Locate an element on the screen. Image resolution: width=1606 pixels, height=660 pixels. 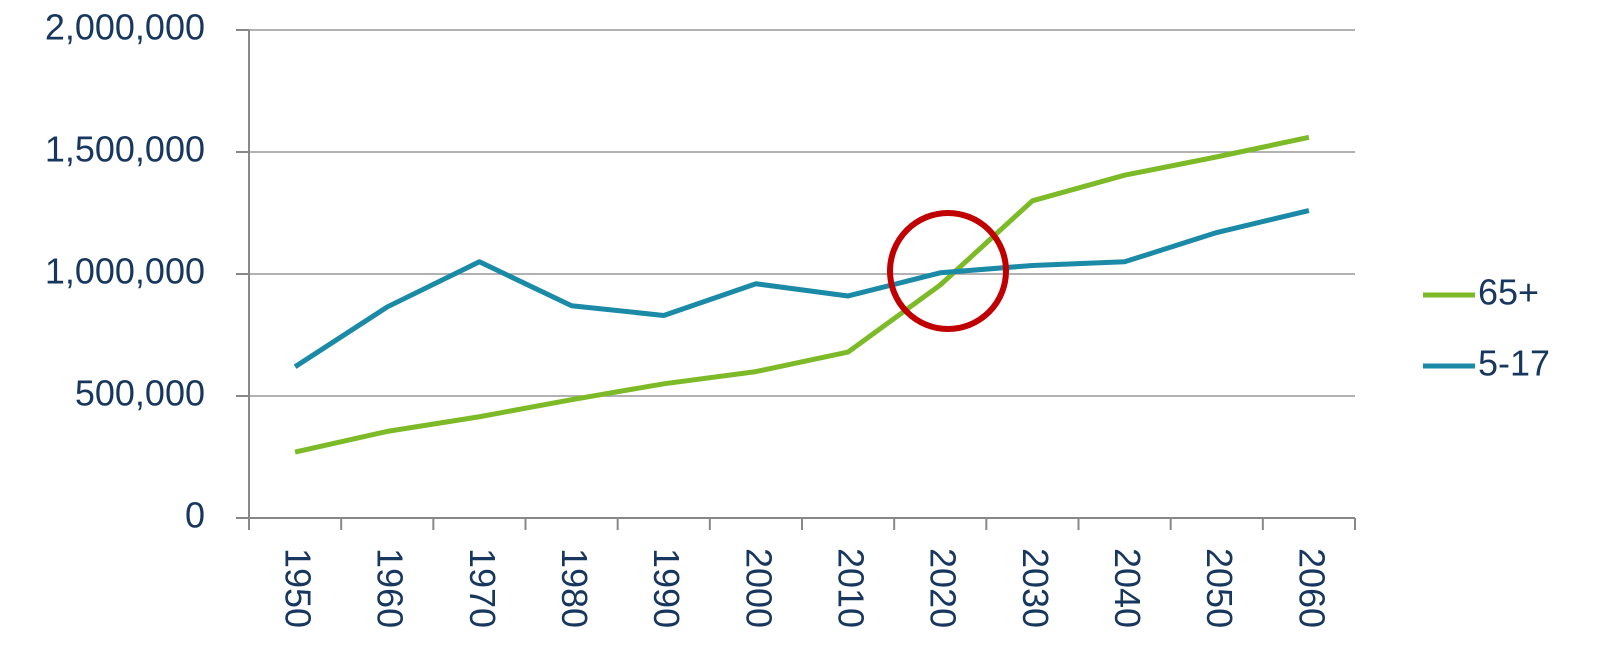
x-tick-label: 2040 is located at coordinates (1127, 588).